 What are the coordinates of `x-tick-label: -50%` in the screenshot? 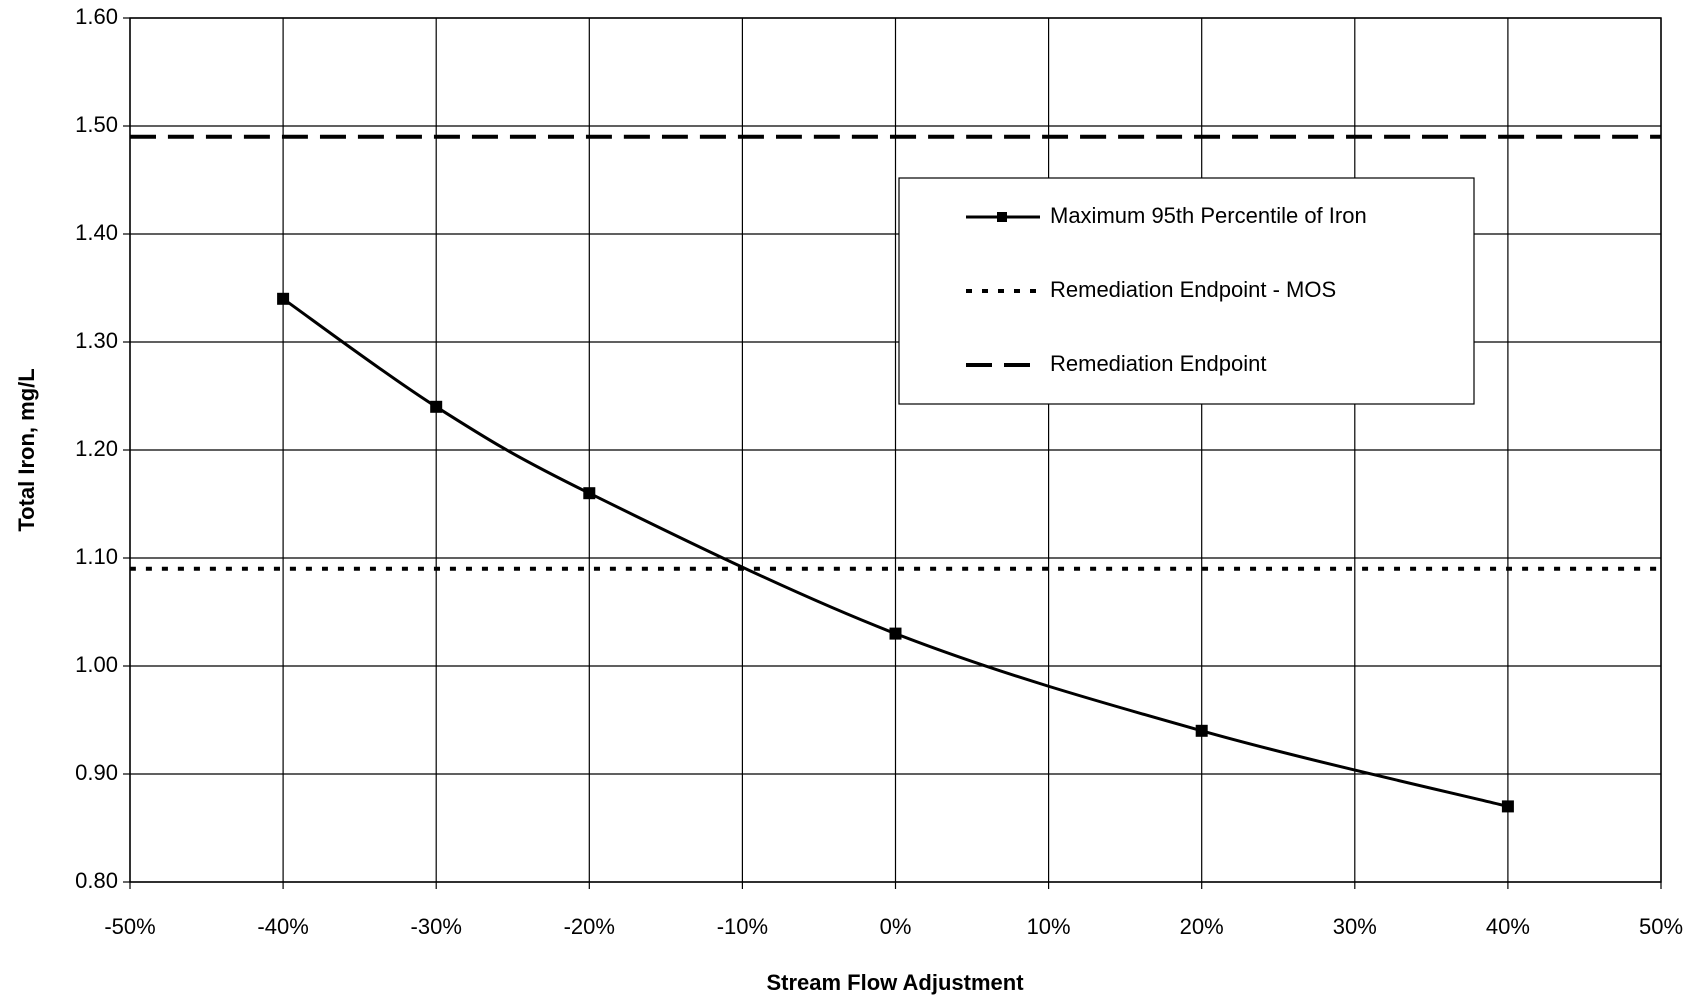 It's located at (129, 926).